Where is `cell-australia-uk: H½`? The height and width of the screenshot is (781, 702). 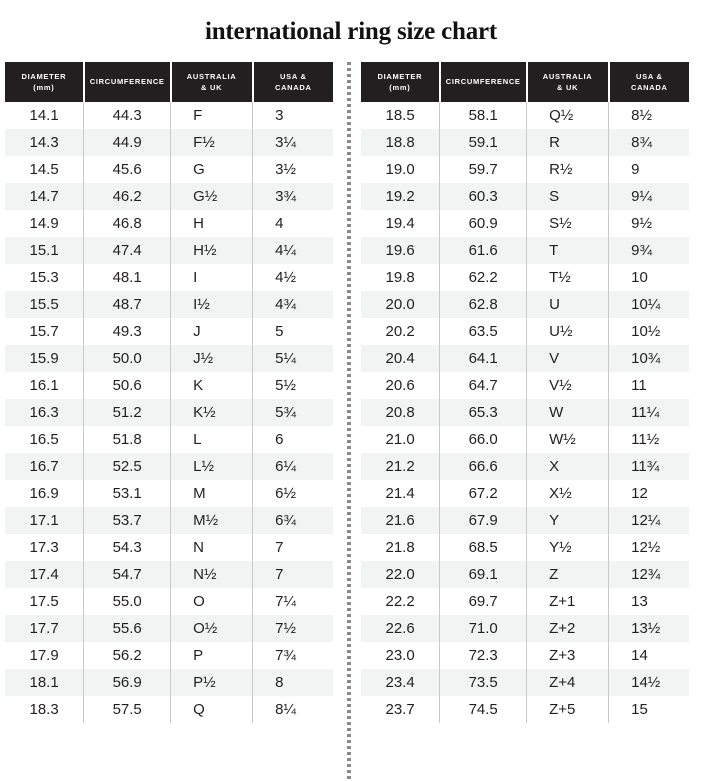
cell-australia-uk: H½ is located at coordinates (212, 250).